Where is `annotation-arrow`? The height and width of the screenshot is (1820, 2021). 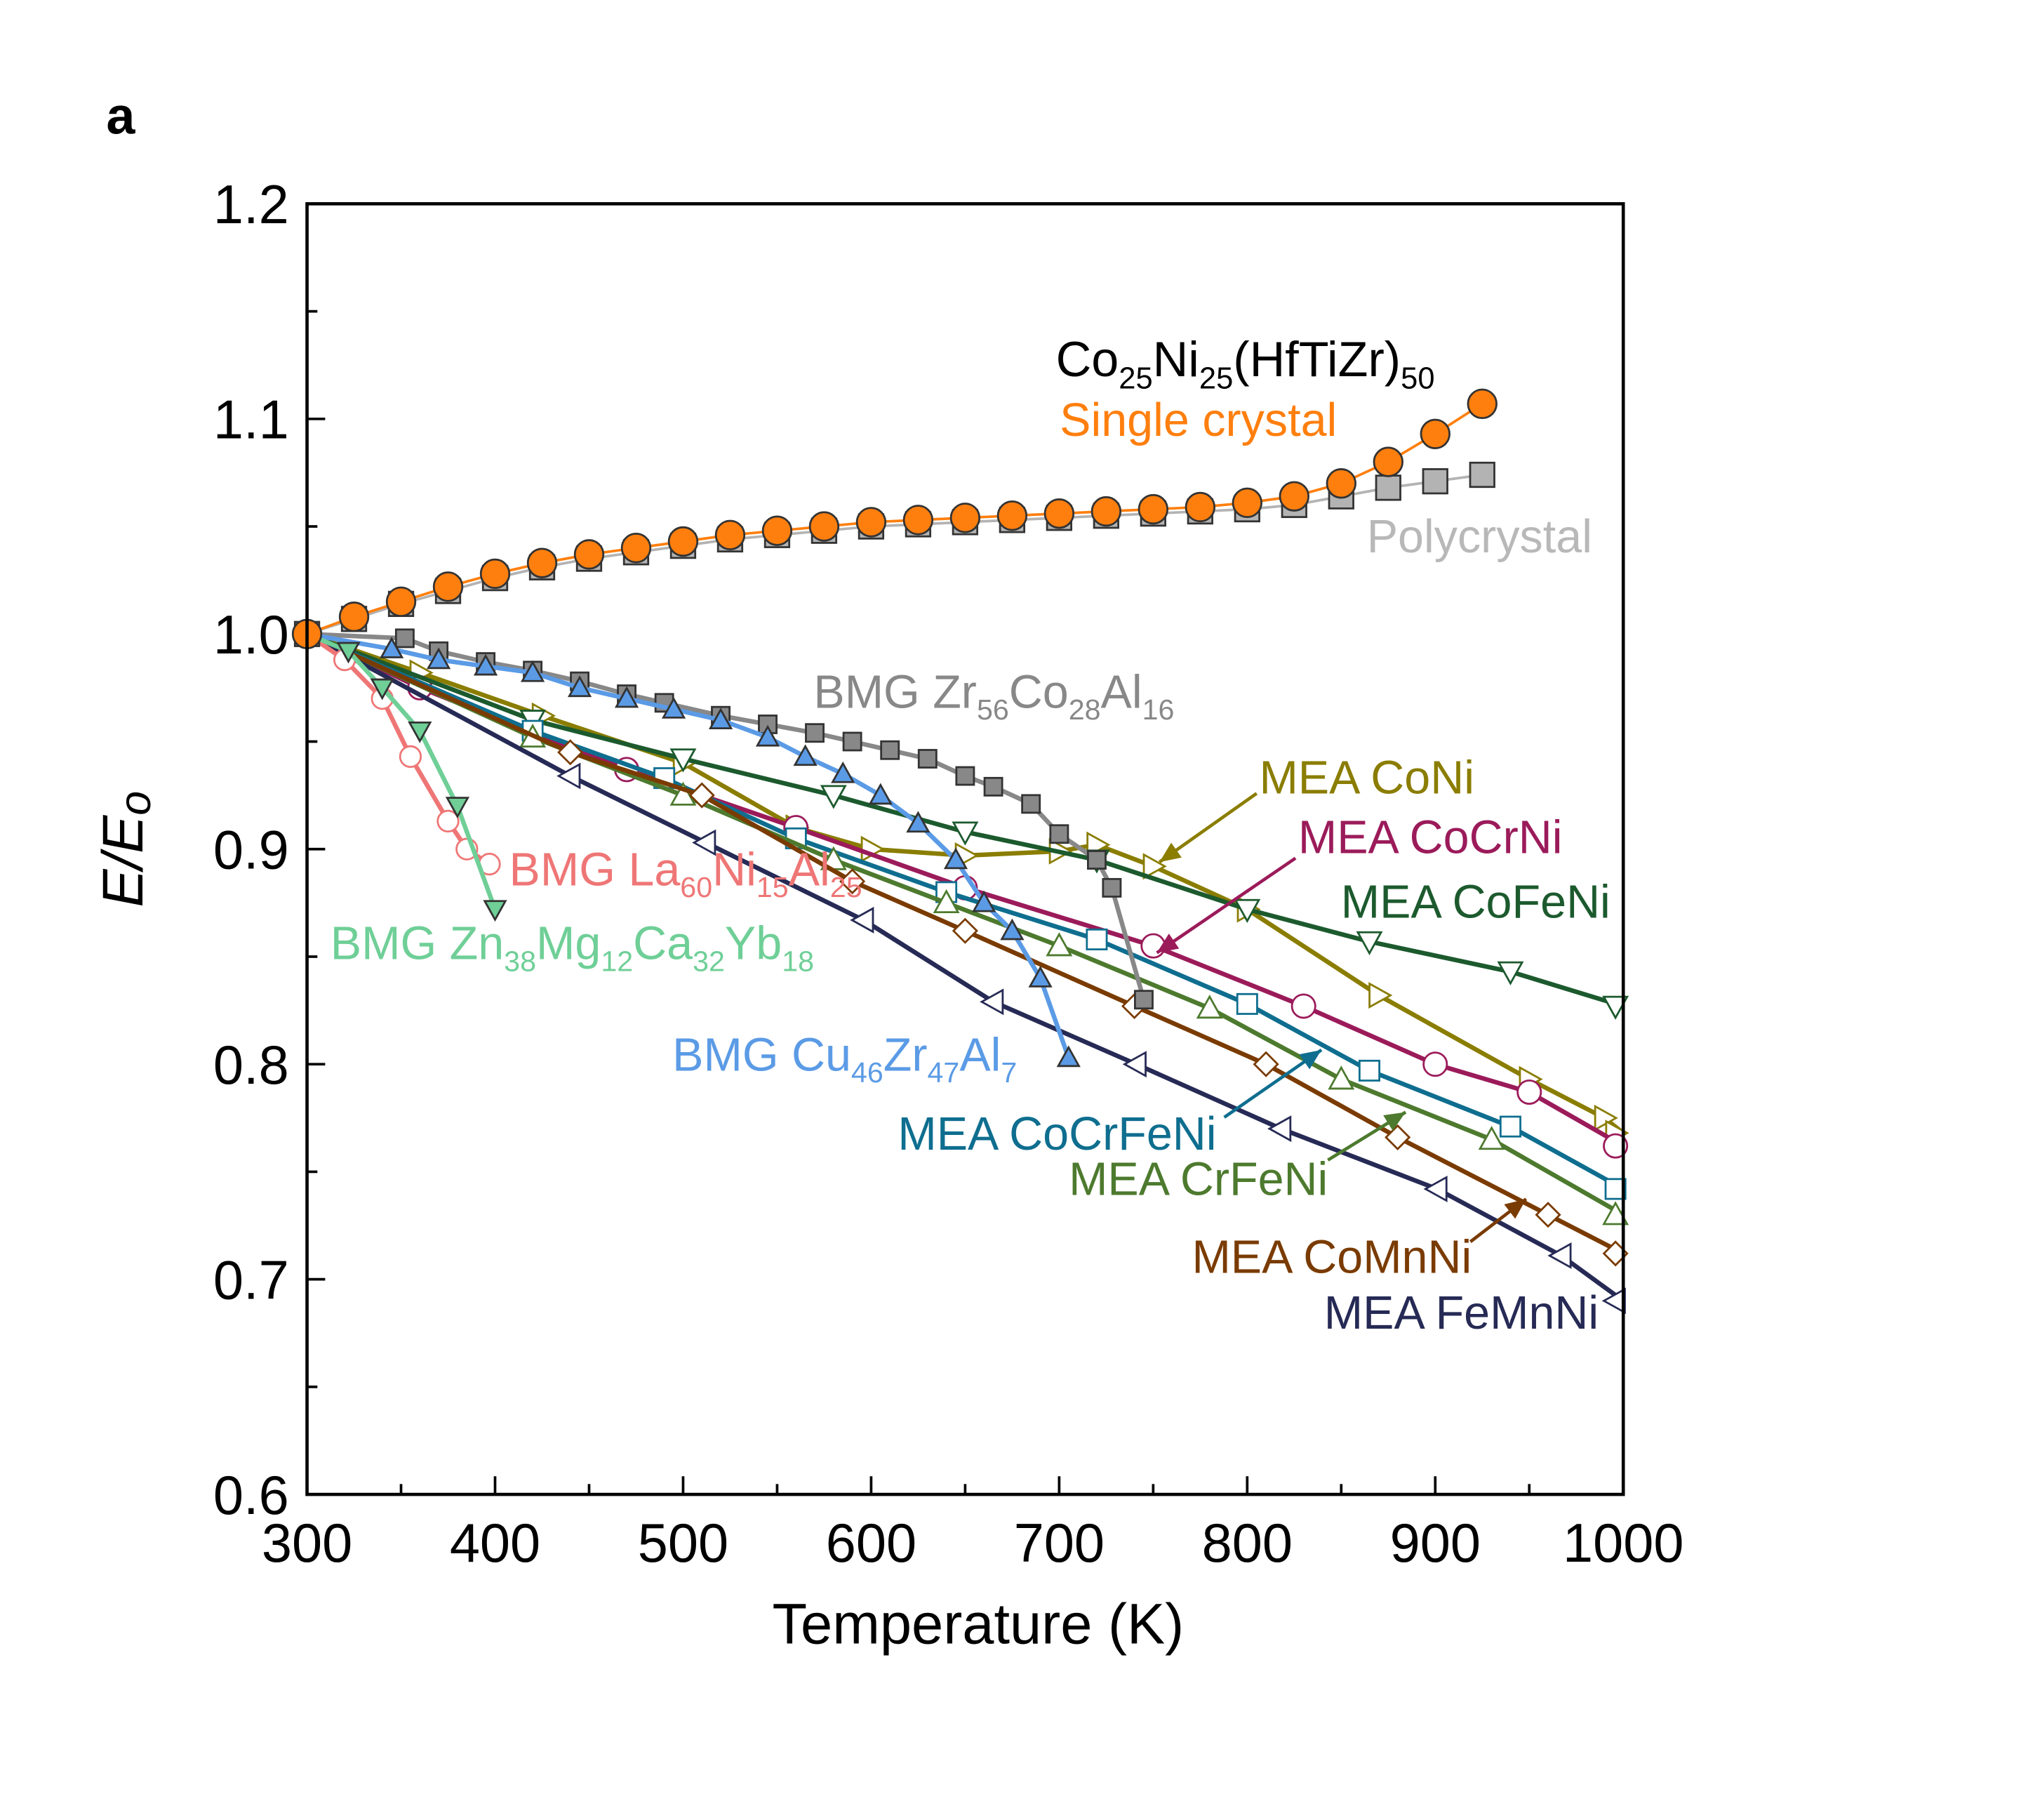 annotation-arrow is located at coordinates (1226, 905).